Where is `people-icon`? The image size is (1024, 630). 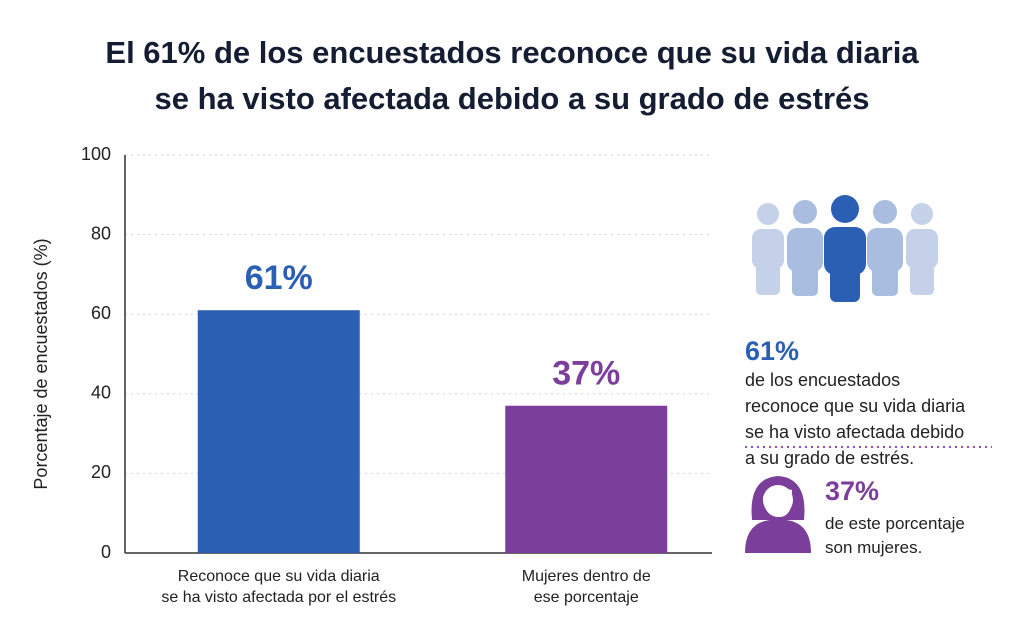
people-icon is located at coordinates (845, 248).